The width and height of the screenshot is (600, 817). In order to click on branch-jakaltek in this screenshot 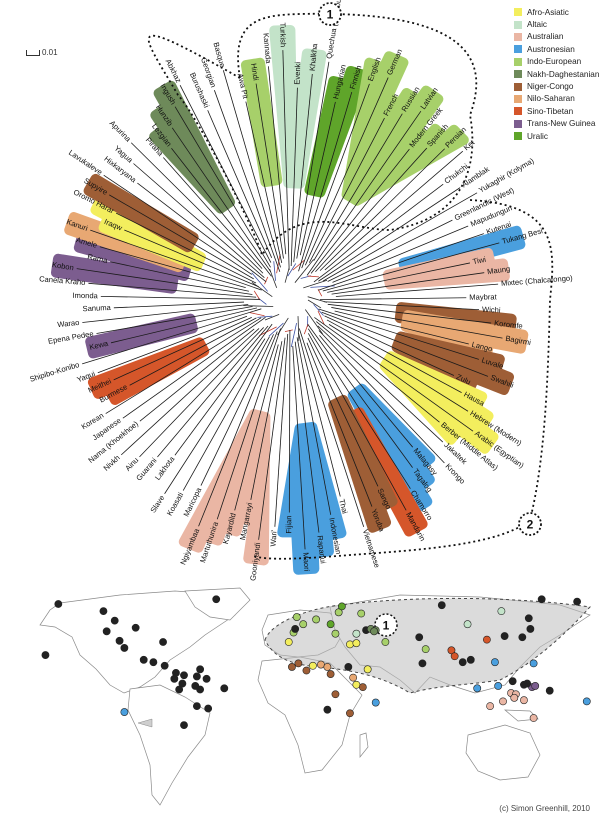, I will do `click(380, 384)`.